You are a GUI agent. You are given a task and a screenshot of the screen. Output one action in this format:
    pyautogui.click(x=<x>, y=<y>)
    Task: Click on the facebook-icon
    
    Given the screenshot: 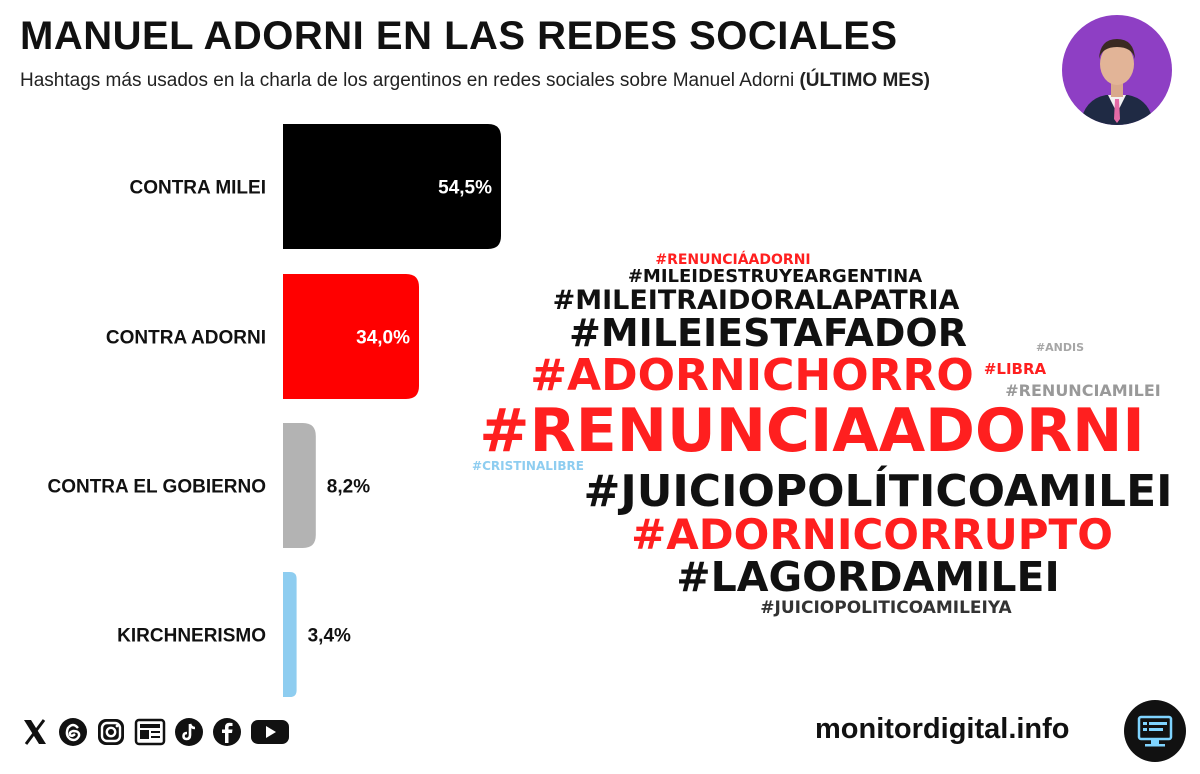 What is the action you would take?
    pyautogui.click(x=227, y=732)
    